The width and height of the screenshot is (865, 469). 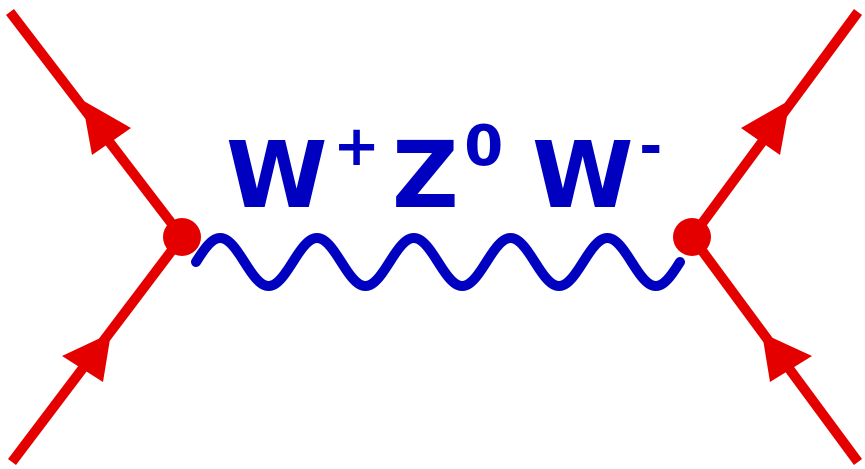 I want to click on boson-wavy-line, so click(x=438, y=262).